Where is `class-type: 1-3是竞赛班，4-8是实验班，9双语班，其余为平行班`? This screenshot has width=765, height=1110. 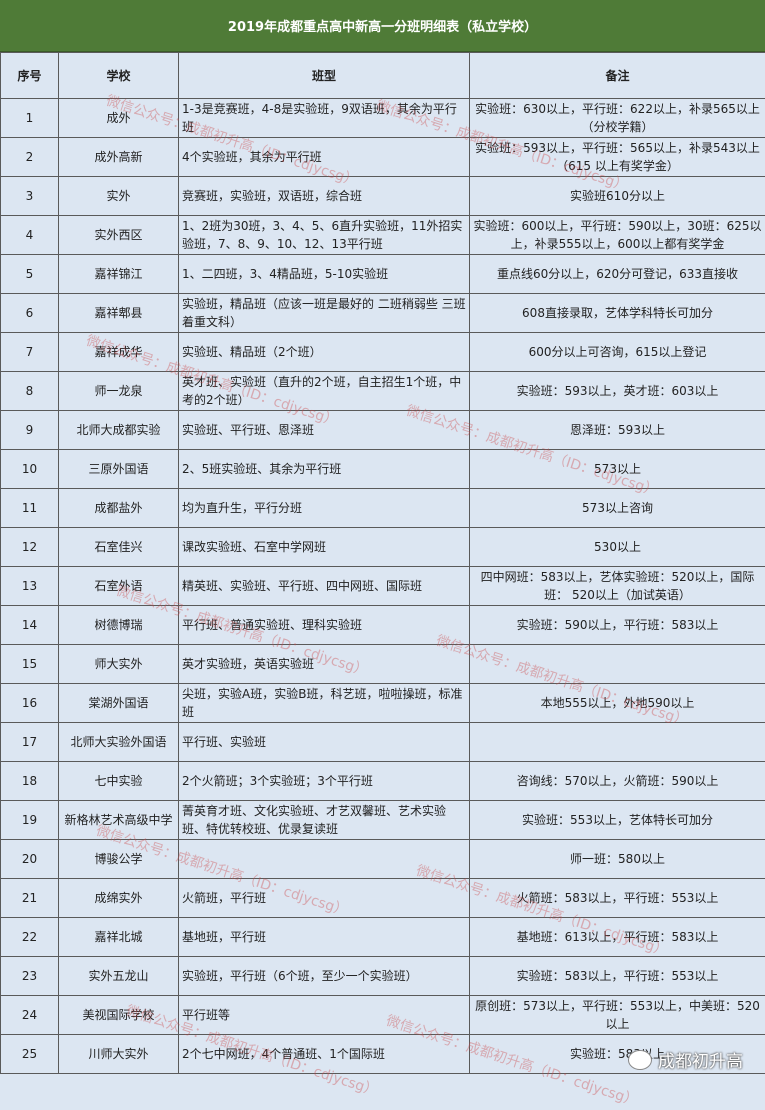
class-type: 1-3是竞赛班，4-8是实验班，9双语班，其余为平行班 is located at coordinates (324, 118).